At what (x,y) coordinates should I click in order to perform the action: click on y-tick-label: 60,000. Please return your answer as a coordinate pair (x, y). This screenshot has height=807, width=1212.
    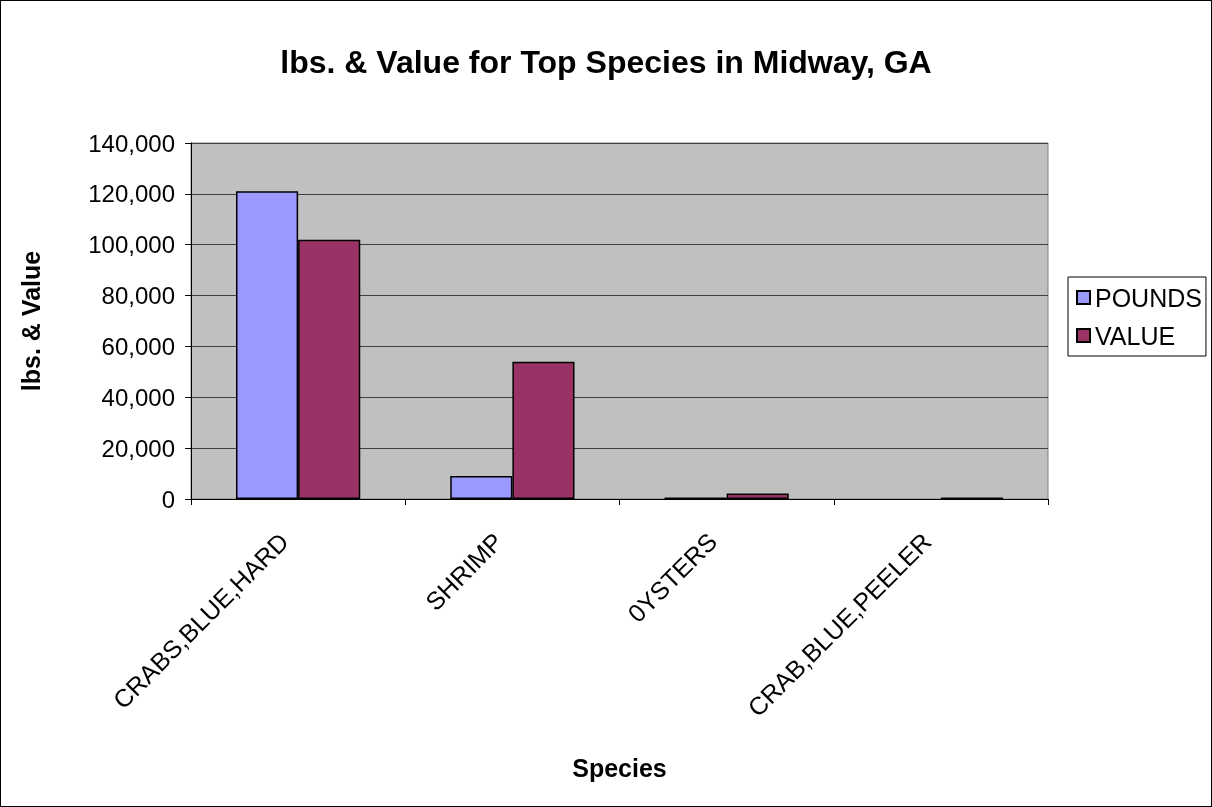
    Looking at the image, I should click on (138, 346).